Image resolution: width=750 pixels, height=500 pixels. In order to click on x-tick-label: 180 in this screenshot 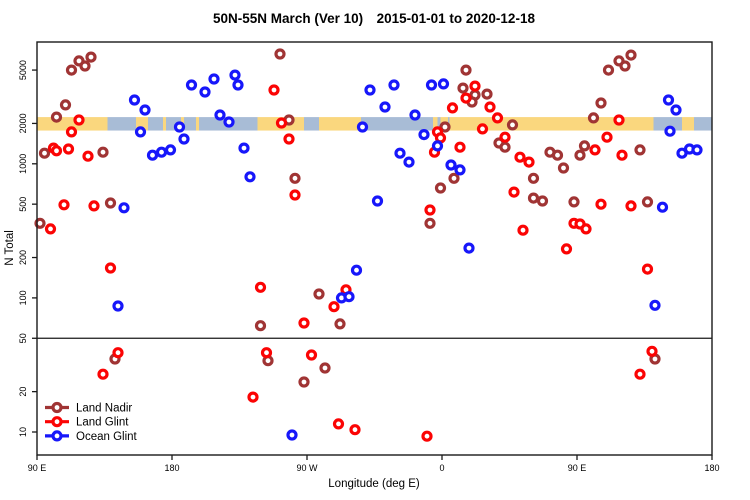, I will do `click(711, 468)`.